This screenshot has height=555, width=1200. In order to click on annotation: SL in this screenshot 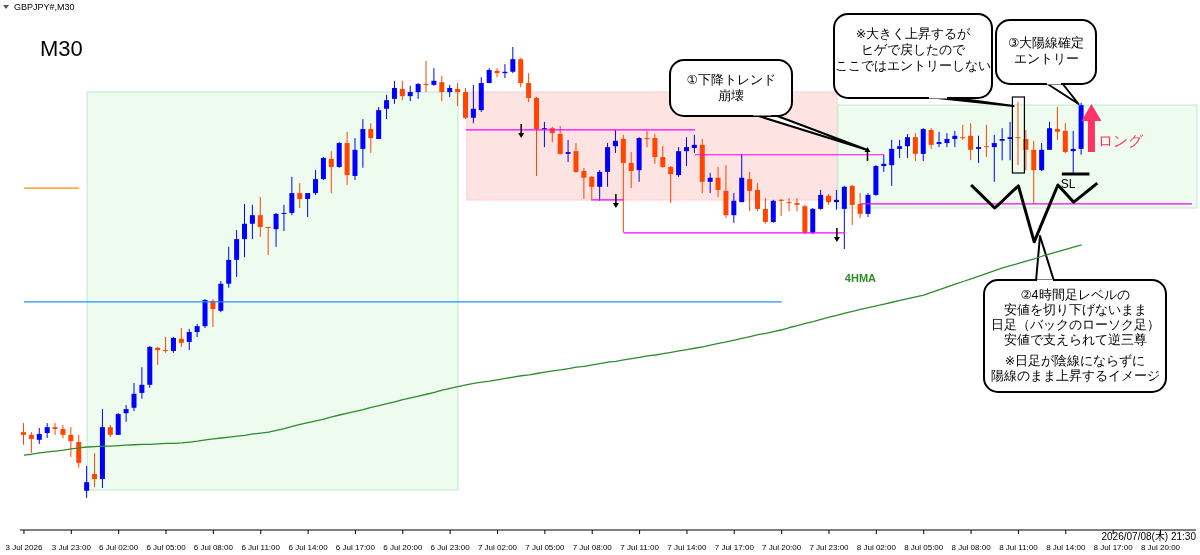, I will do `click(1068, 184)`.